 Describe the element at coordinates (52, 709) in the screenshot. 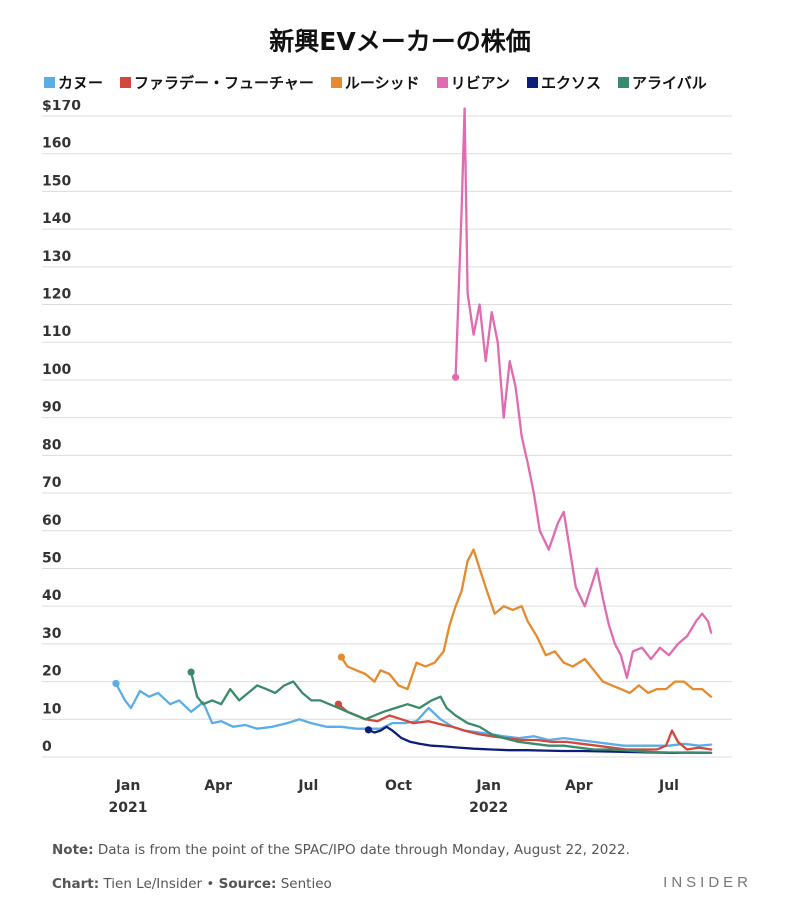

I see `y-tick-label: 10` at that location.